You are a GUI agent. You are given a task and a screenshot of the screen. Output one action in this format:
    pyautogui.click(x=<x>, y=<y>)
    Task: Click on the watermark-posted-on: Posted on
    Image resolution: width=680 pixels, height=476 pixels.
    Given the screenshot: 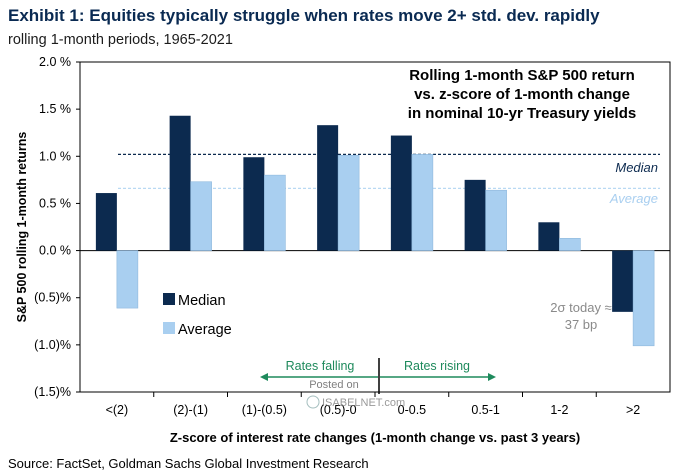 What is the action you would take?
    pyautogui.click(x=334, y=385)
    